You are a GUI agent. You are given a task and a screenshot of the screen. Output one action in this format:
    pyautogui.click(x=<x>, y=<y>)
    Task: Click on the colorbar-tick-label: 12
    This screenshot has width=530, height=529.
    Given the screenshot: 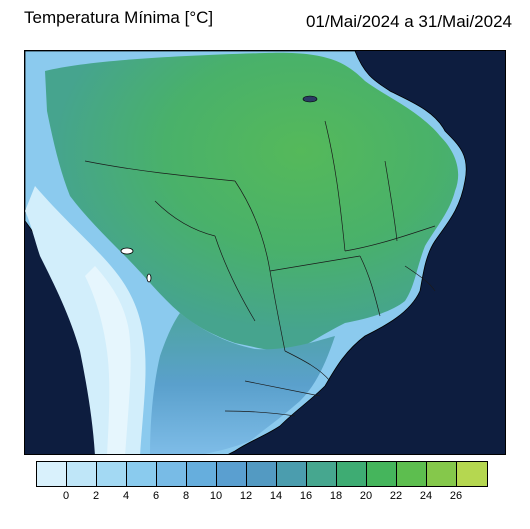 What is the action you would take?
    pyautogui.click(x=246, y=496)
    